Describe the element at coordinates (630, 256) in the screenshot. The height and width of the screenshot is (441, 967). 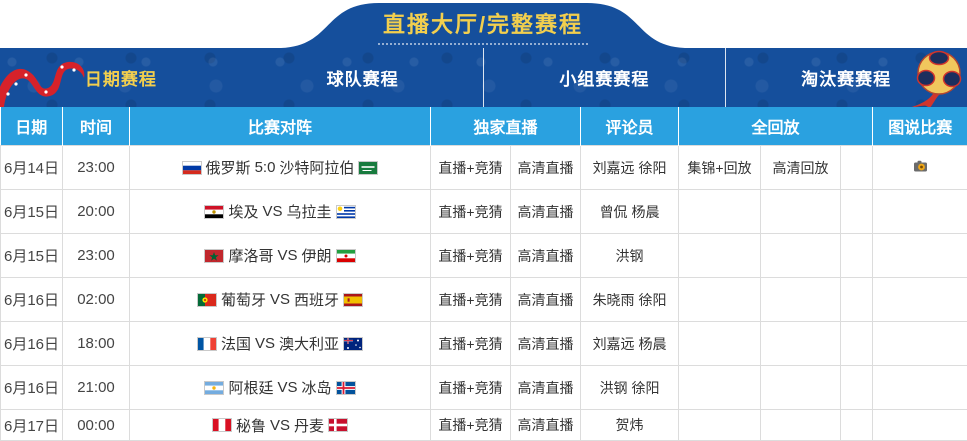
I see `commentators-cell: 洪钢` at that location.